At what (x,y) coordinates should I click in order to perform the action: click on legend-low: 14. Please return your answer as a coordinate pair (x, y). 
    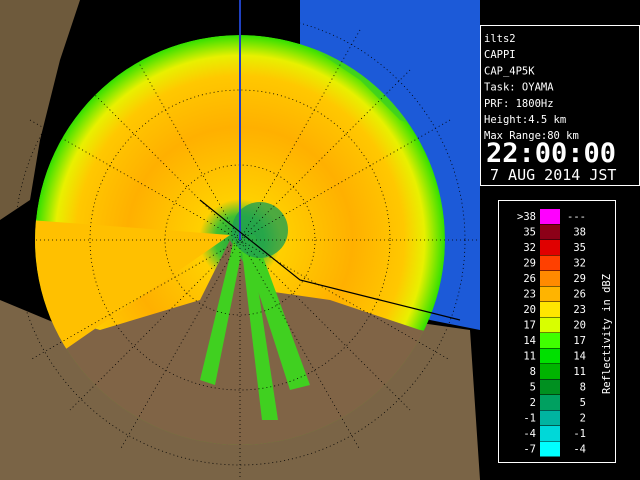
    Looking at the image, I should click on (529, 341).